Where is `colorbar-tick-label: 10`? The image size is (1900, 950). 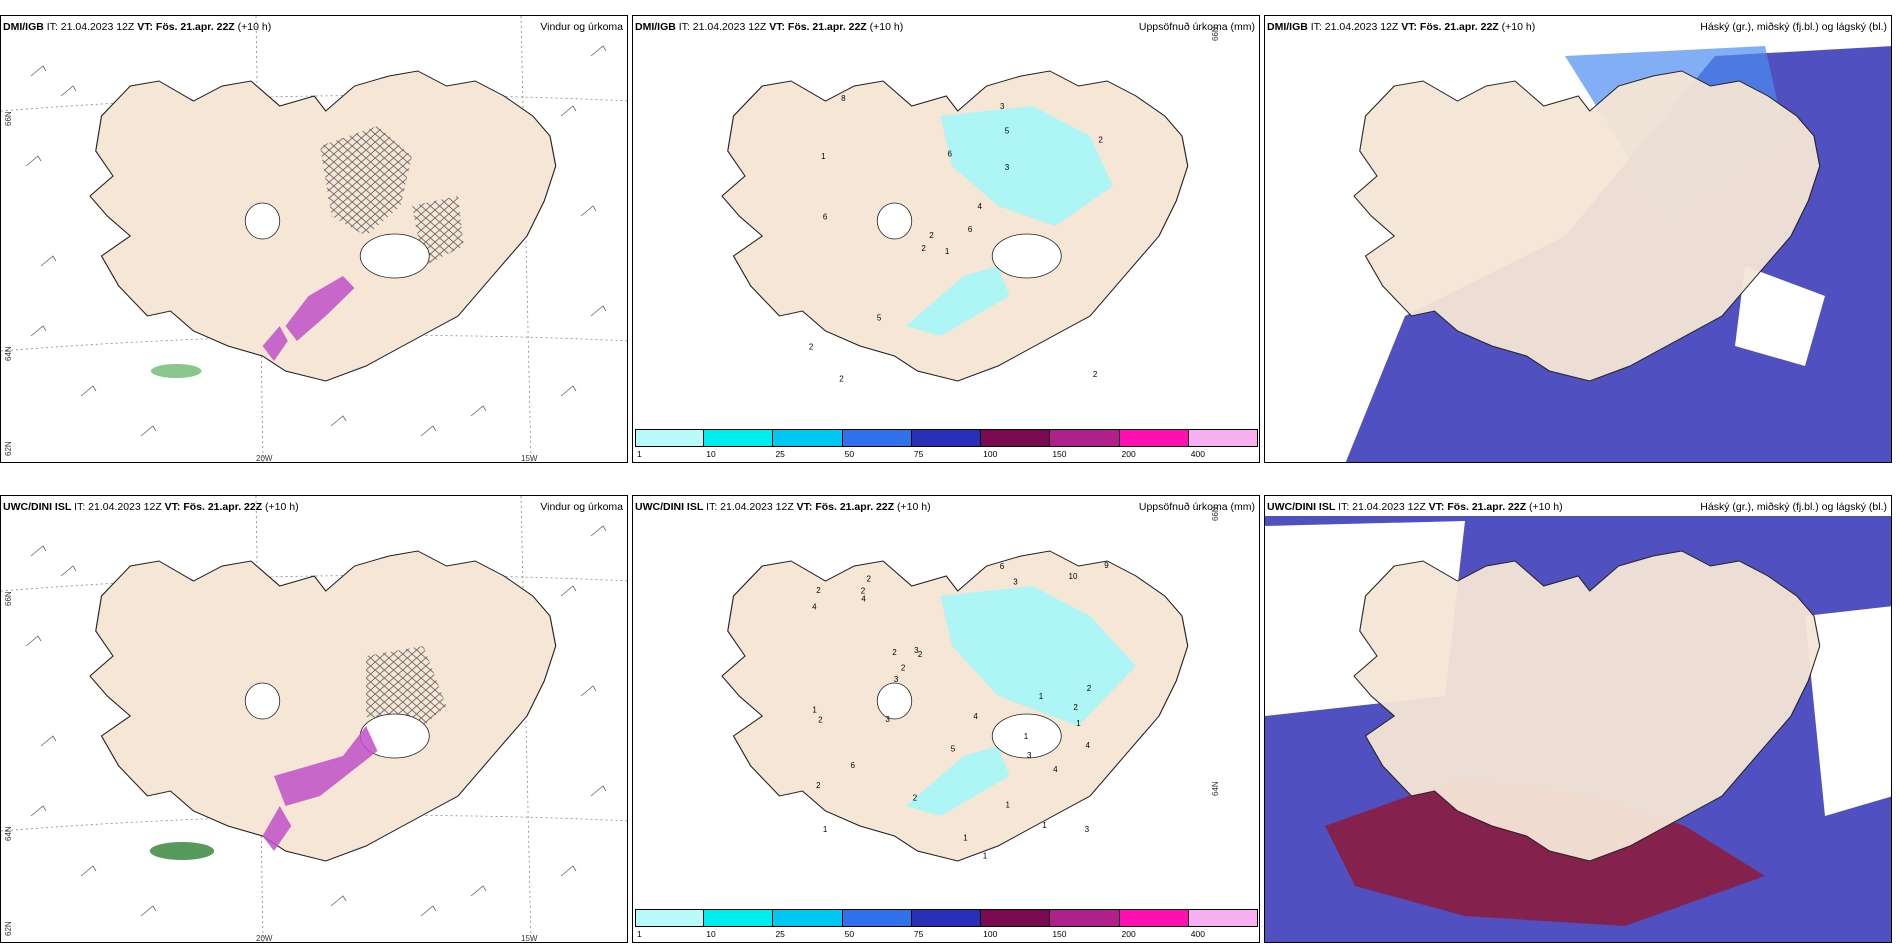 colorbar-tick-label: 10 is located at coordinates (711, 454).